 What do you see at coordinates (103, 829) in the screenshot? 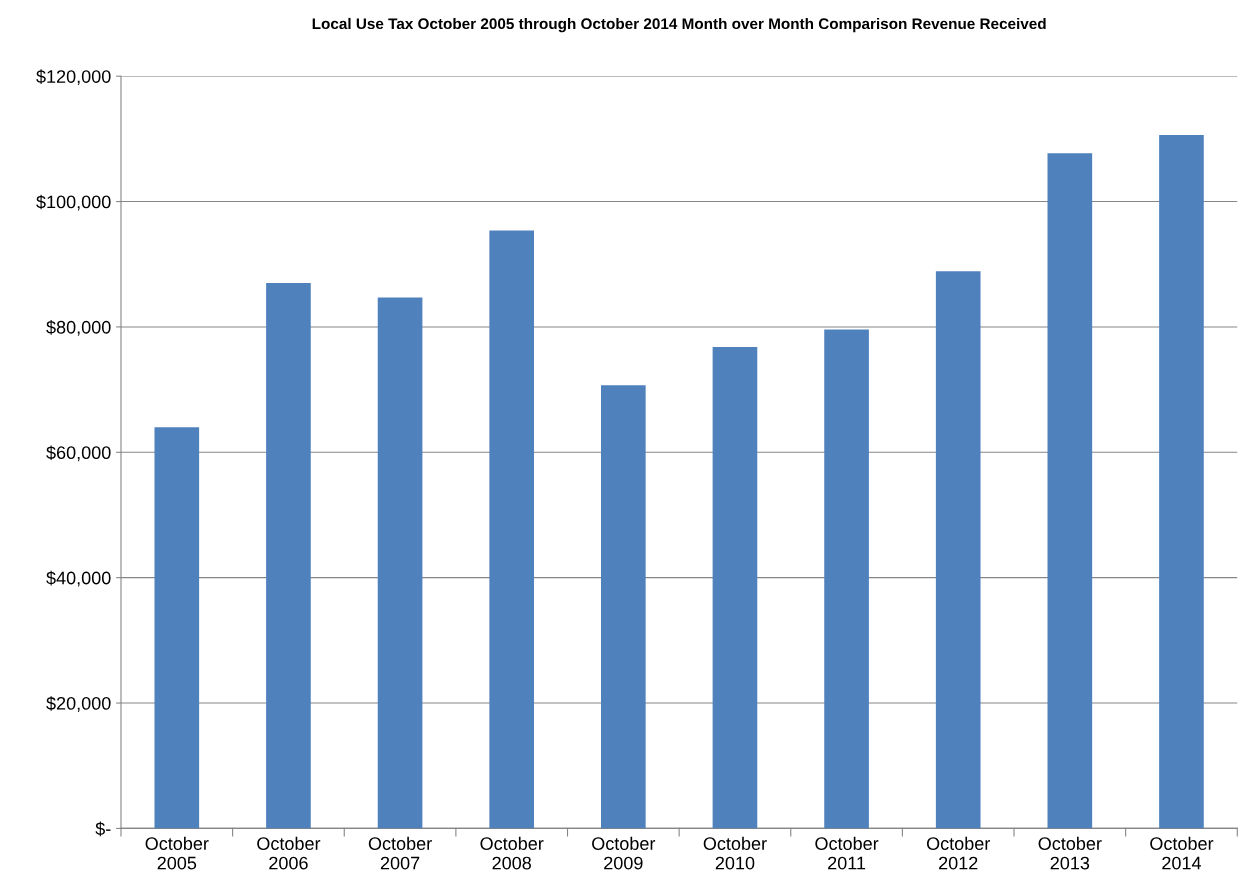
I see `y-tick-label: $-` at bounding box center [103, 829].